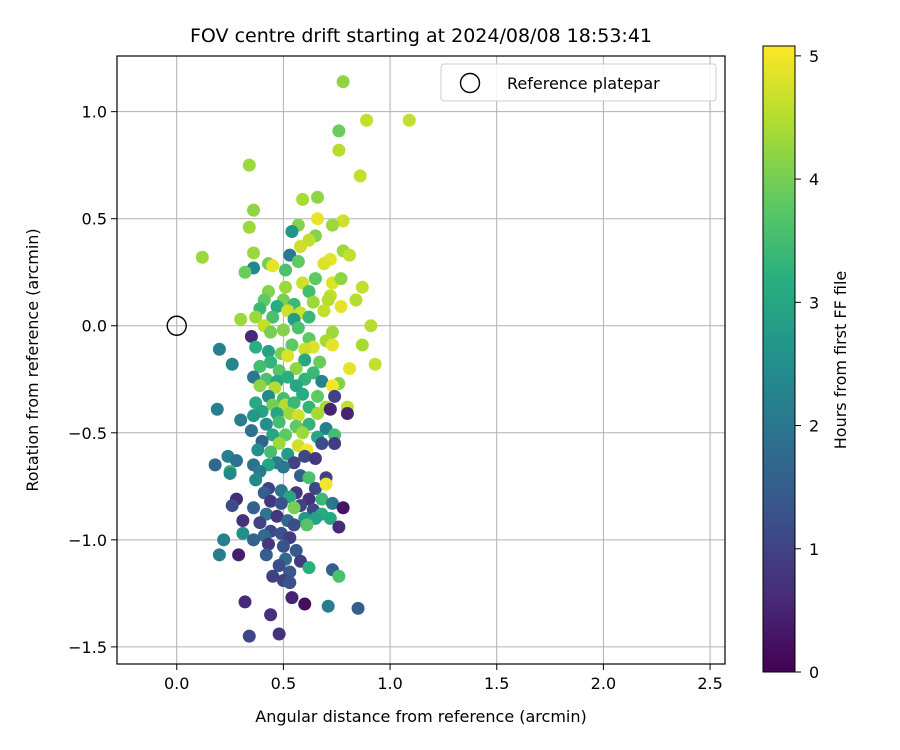  I want to click on y-tick-label: 0.0, so click(94, 326).